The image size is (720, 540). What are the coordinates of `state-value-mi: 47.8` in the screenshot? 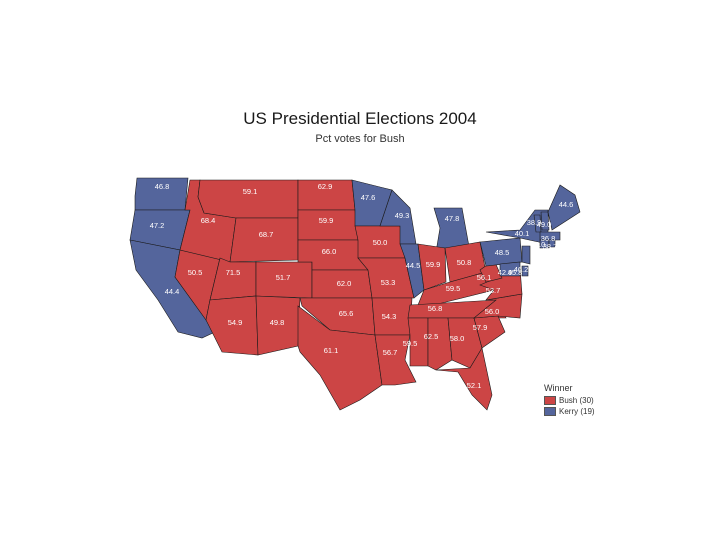 It's located at (452, 218).